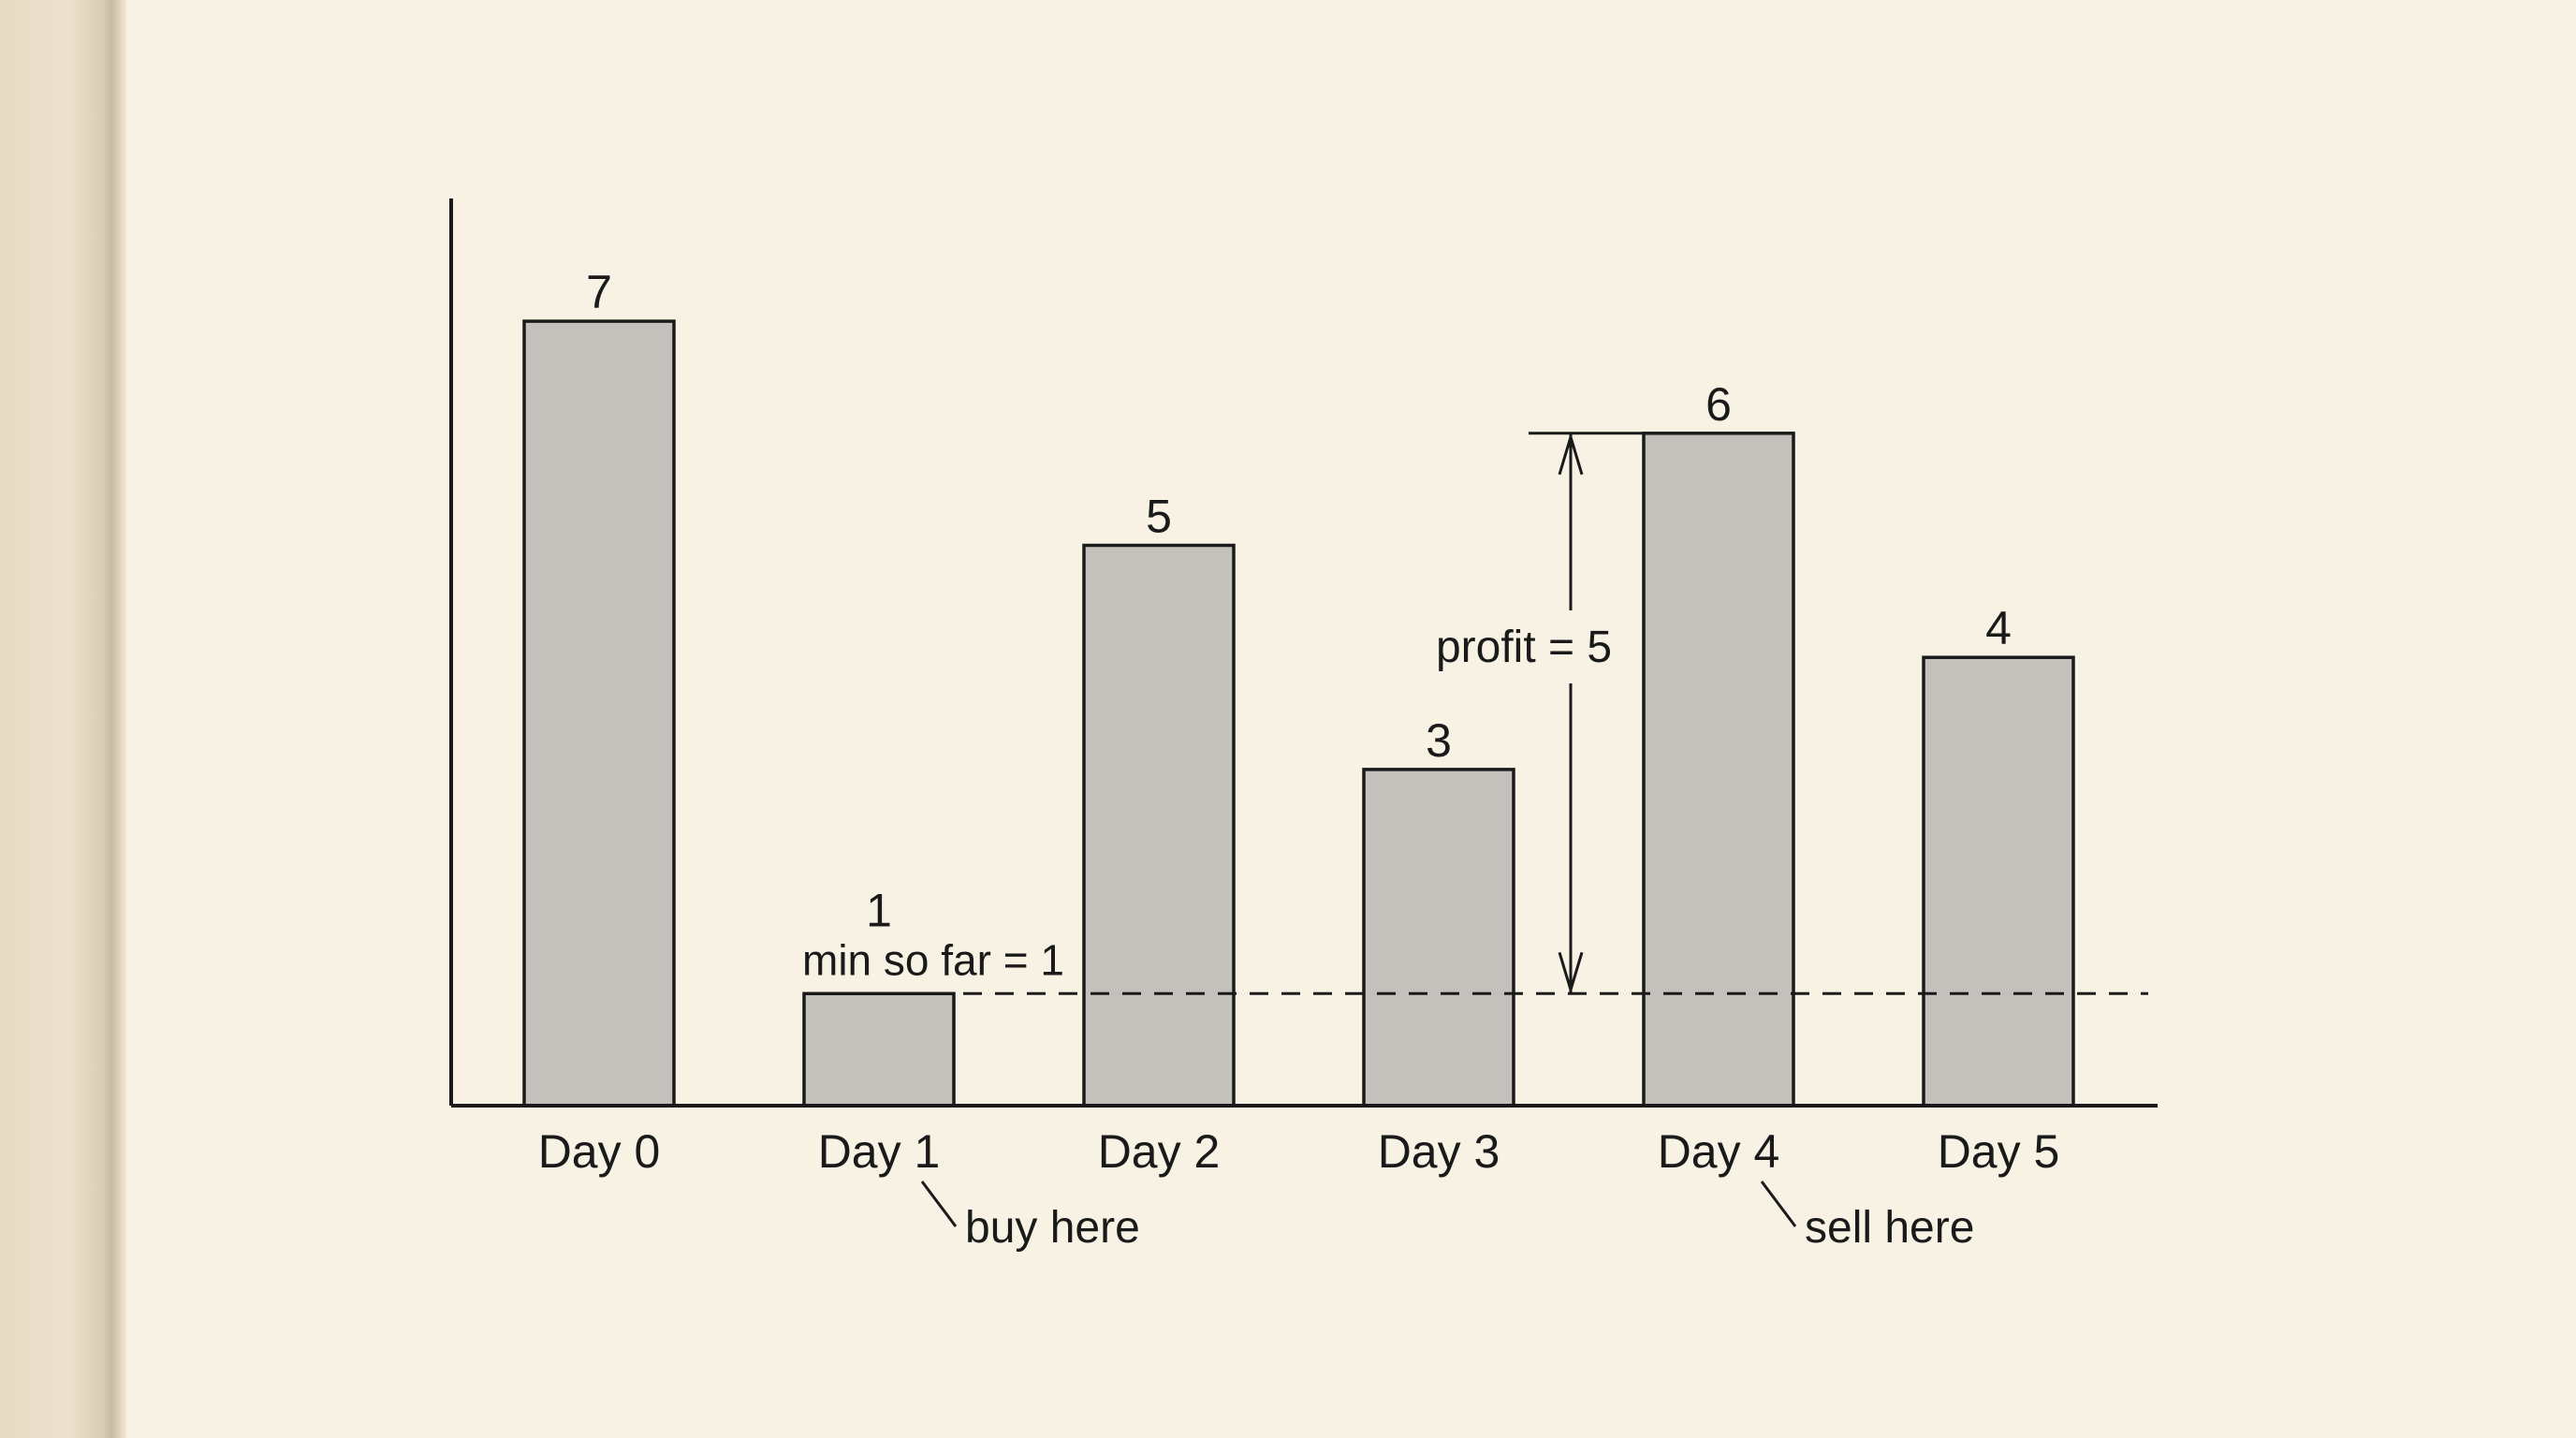  What do you see at coordinates (599, 1151) in the screenshot?
I see `x-tick-label-0: Day 0` at bounding box center [599, 1151].